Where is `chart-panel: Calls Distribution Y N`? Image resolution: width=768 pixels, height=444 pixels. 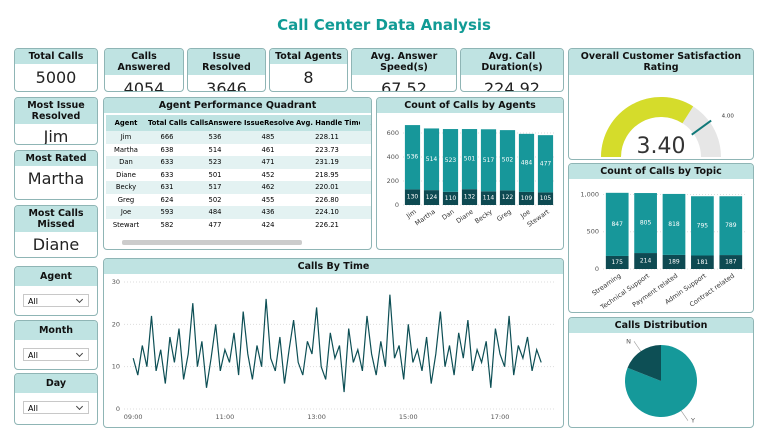 chart-panel: Calls Distribution Y N is located at coordinates (661, 372).